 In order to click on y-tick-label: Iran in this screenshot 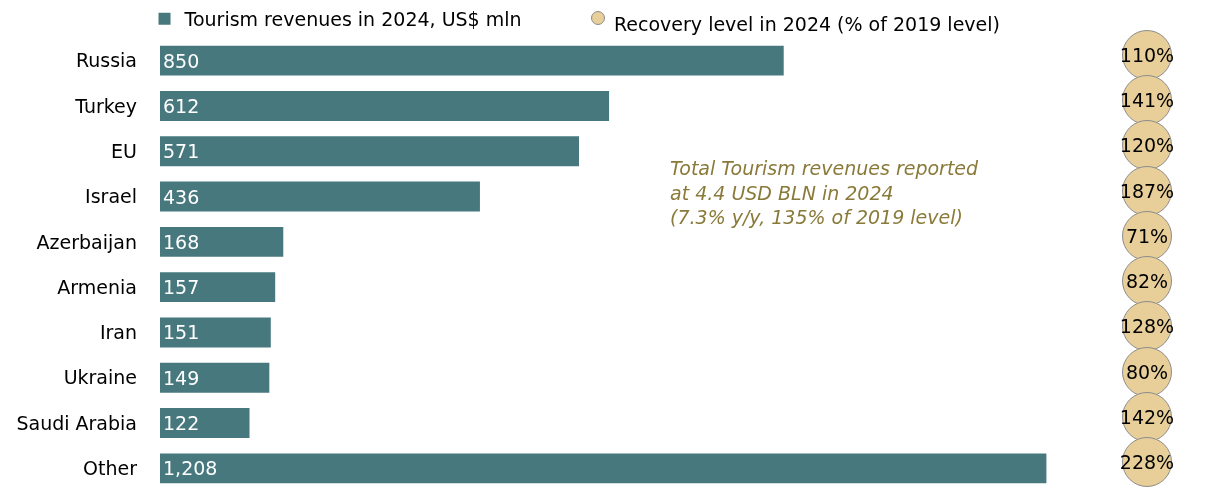, I will do `click(118, 332)`.